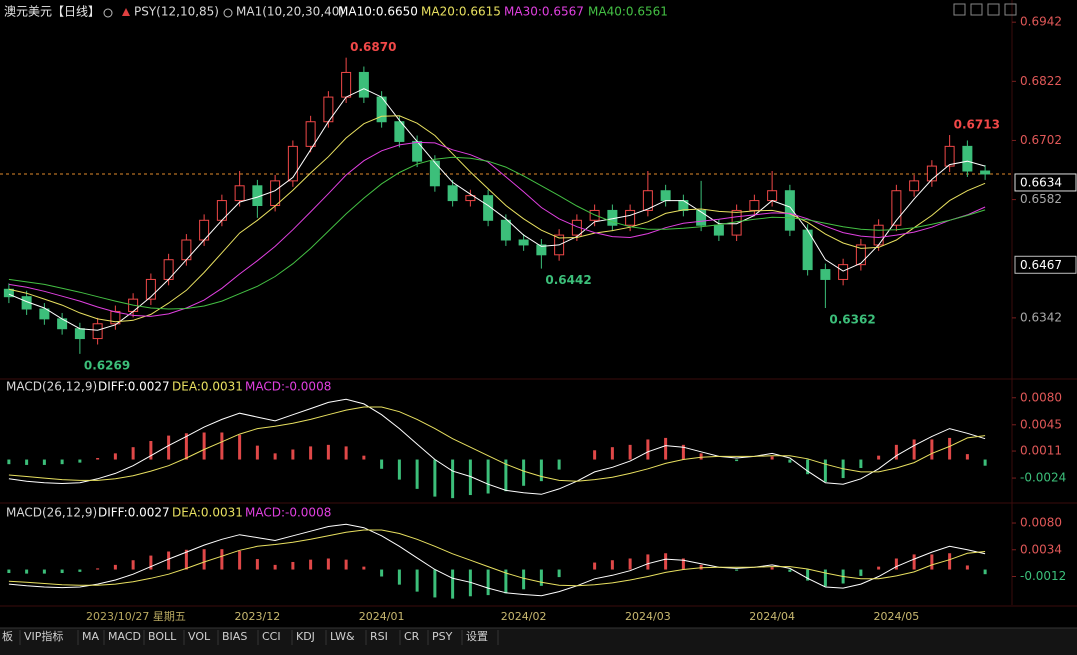  I want to click on low-label: 0.6442, so click(568, 280).